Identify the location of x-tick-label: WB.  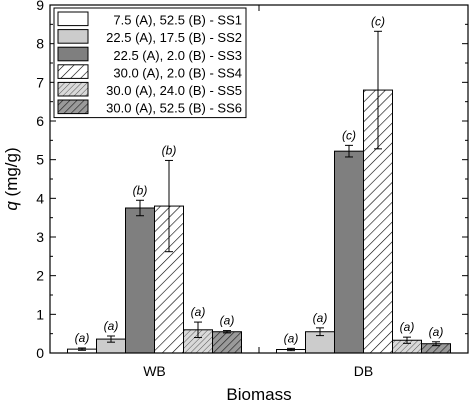
(154, 371).